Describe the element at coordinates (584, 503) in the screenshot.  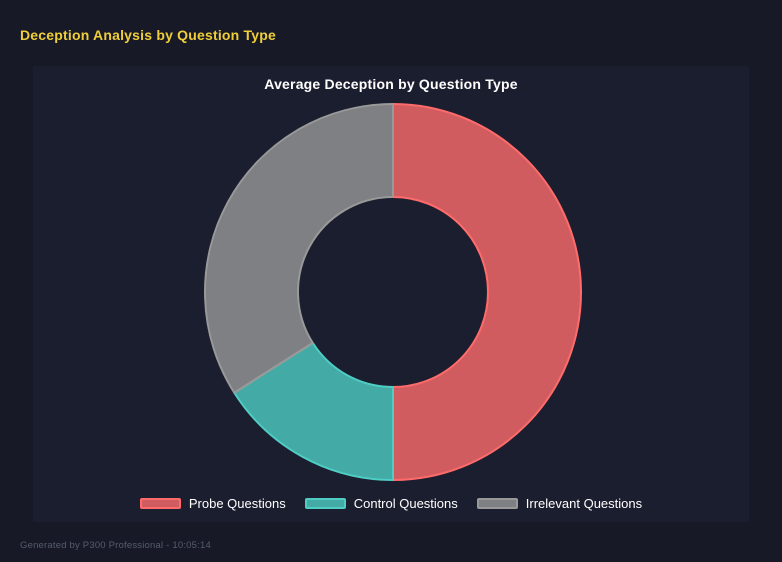
I see `legend-label-2: Irrelevant Questions` at that location.